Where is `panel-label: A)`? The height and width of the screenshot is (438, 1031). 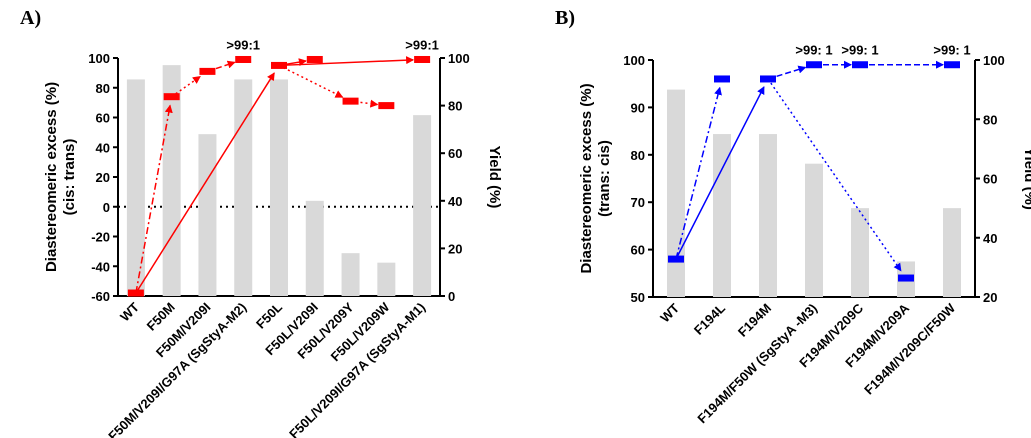
panel-label: A) is located at coordinates (30, 18).